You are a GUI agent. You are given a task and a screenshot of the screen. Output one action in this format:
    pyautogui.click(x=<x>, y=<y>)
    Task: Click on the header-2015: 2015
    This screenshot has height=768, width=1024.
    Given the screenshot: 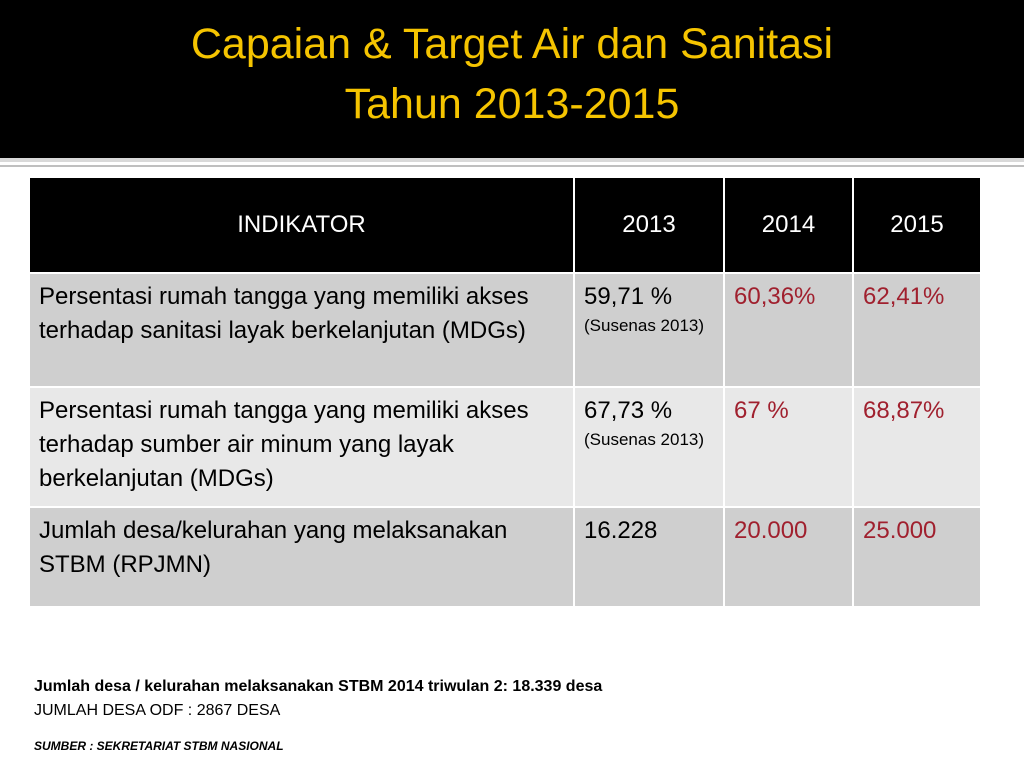 What is the action you would take?
    pyautogui.click(x=917, y=225)
    